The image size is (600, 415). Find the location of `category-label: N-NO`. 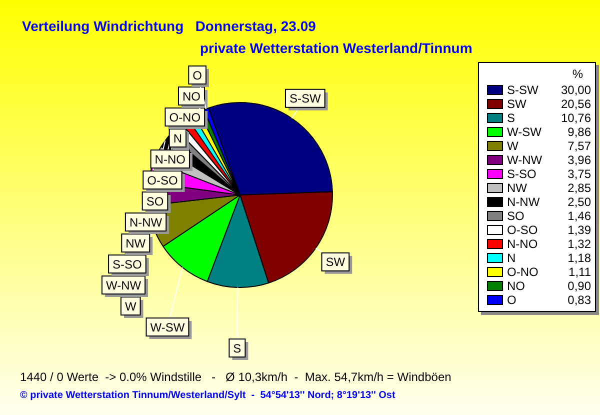

category-label: N-NO is located at coordinates (170, 159).